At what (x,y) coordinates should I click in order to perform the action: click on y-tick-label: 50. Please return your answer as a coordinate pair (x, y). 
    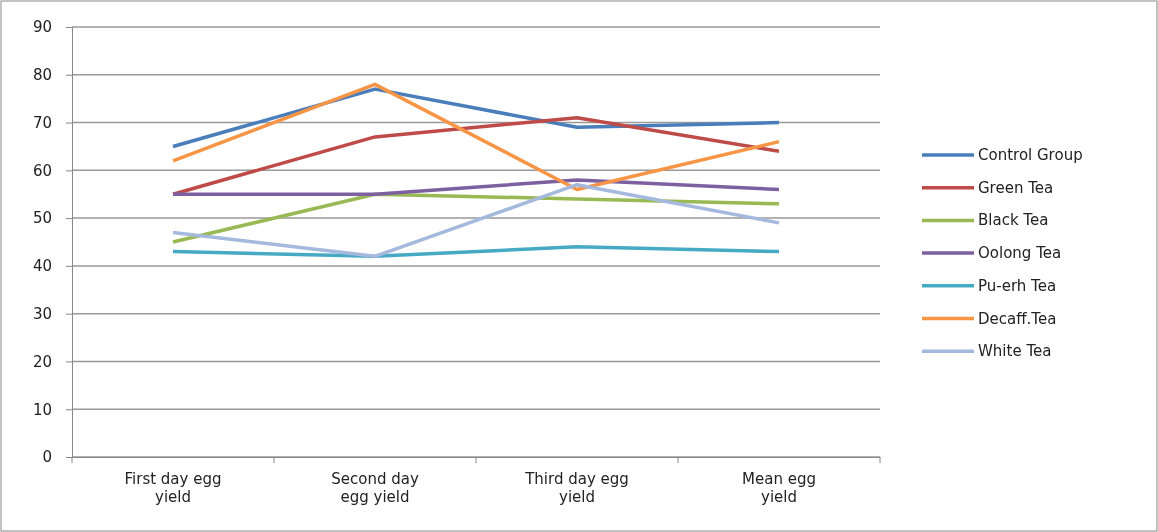
    Looking at the image, I should click on (42, 218).